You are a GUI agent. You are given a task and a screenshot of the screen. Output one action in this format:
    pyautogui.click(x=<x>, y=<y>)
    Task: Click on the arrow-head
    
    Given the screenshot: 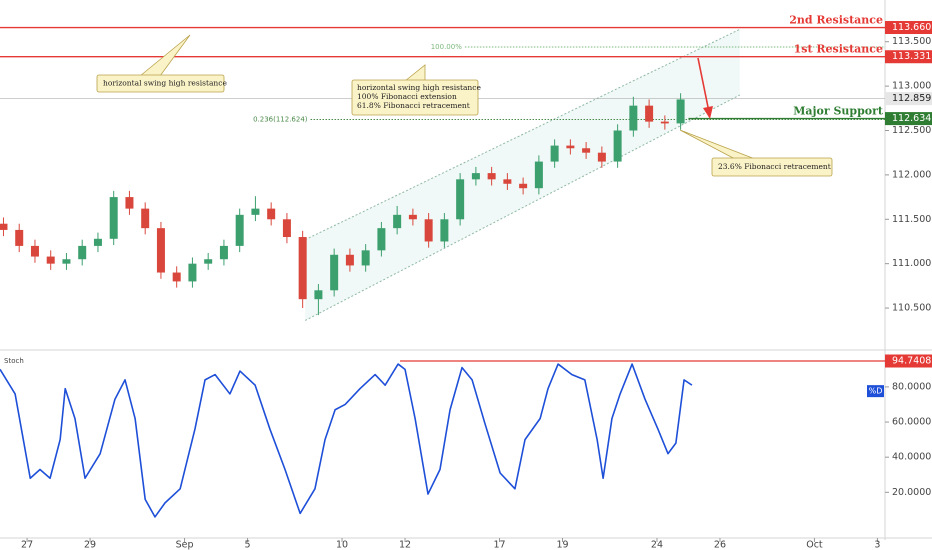 What is the action you would take?
    pyautogui.click(x=708, y=112)
    